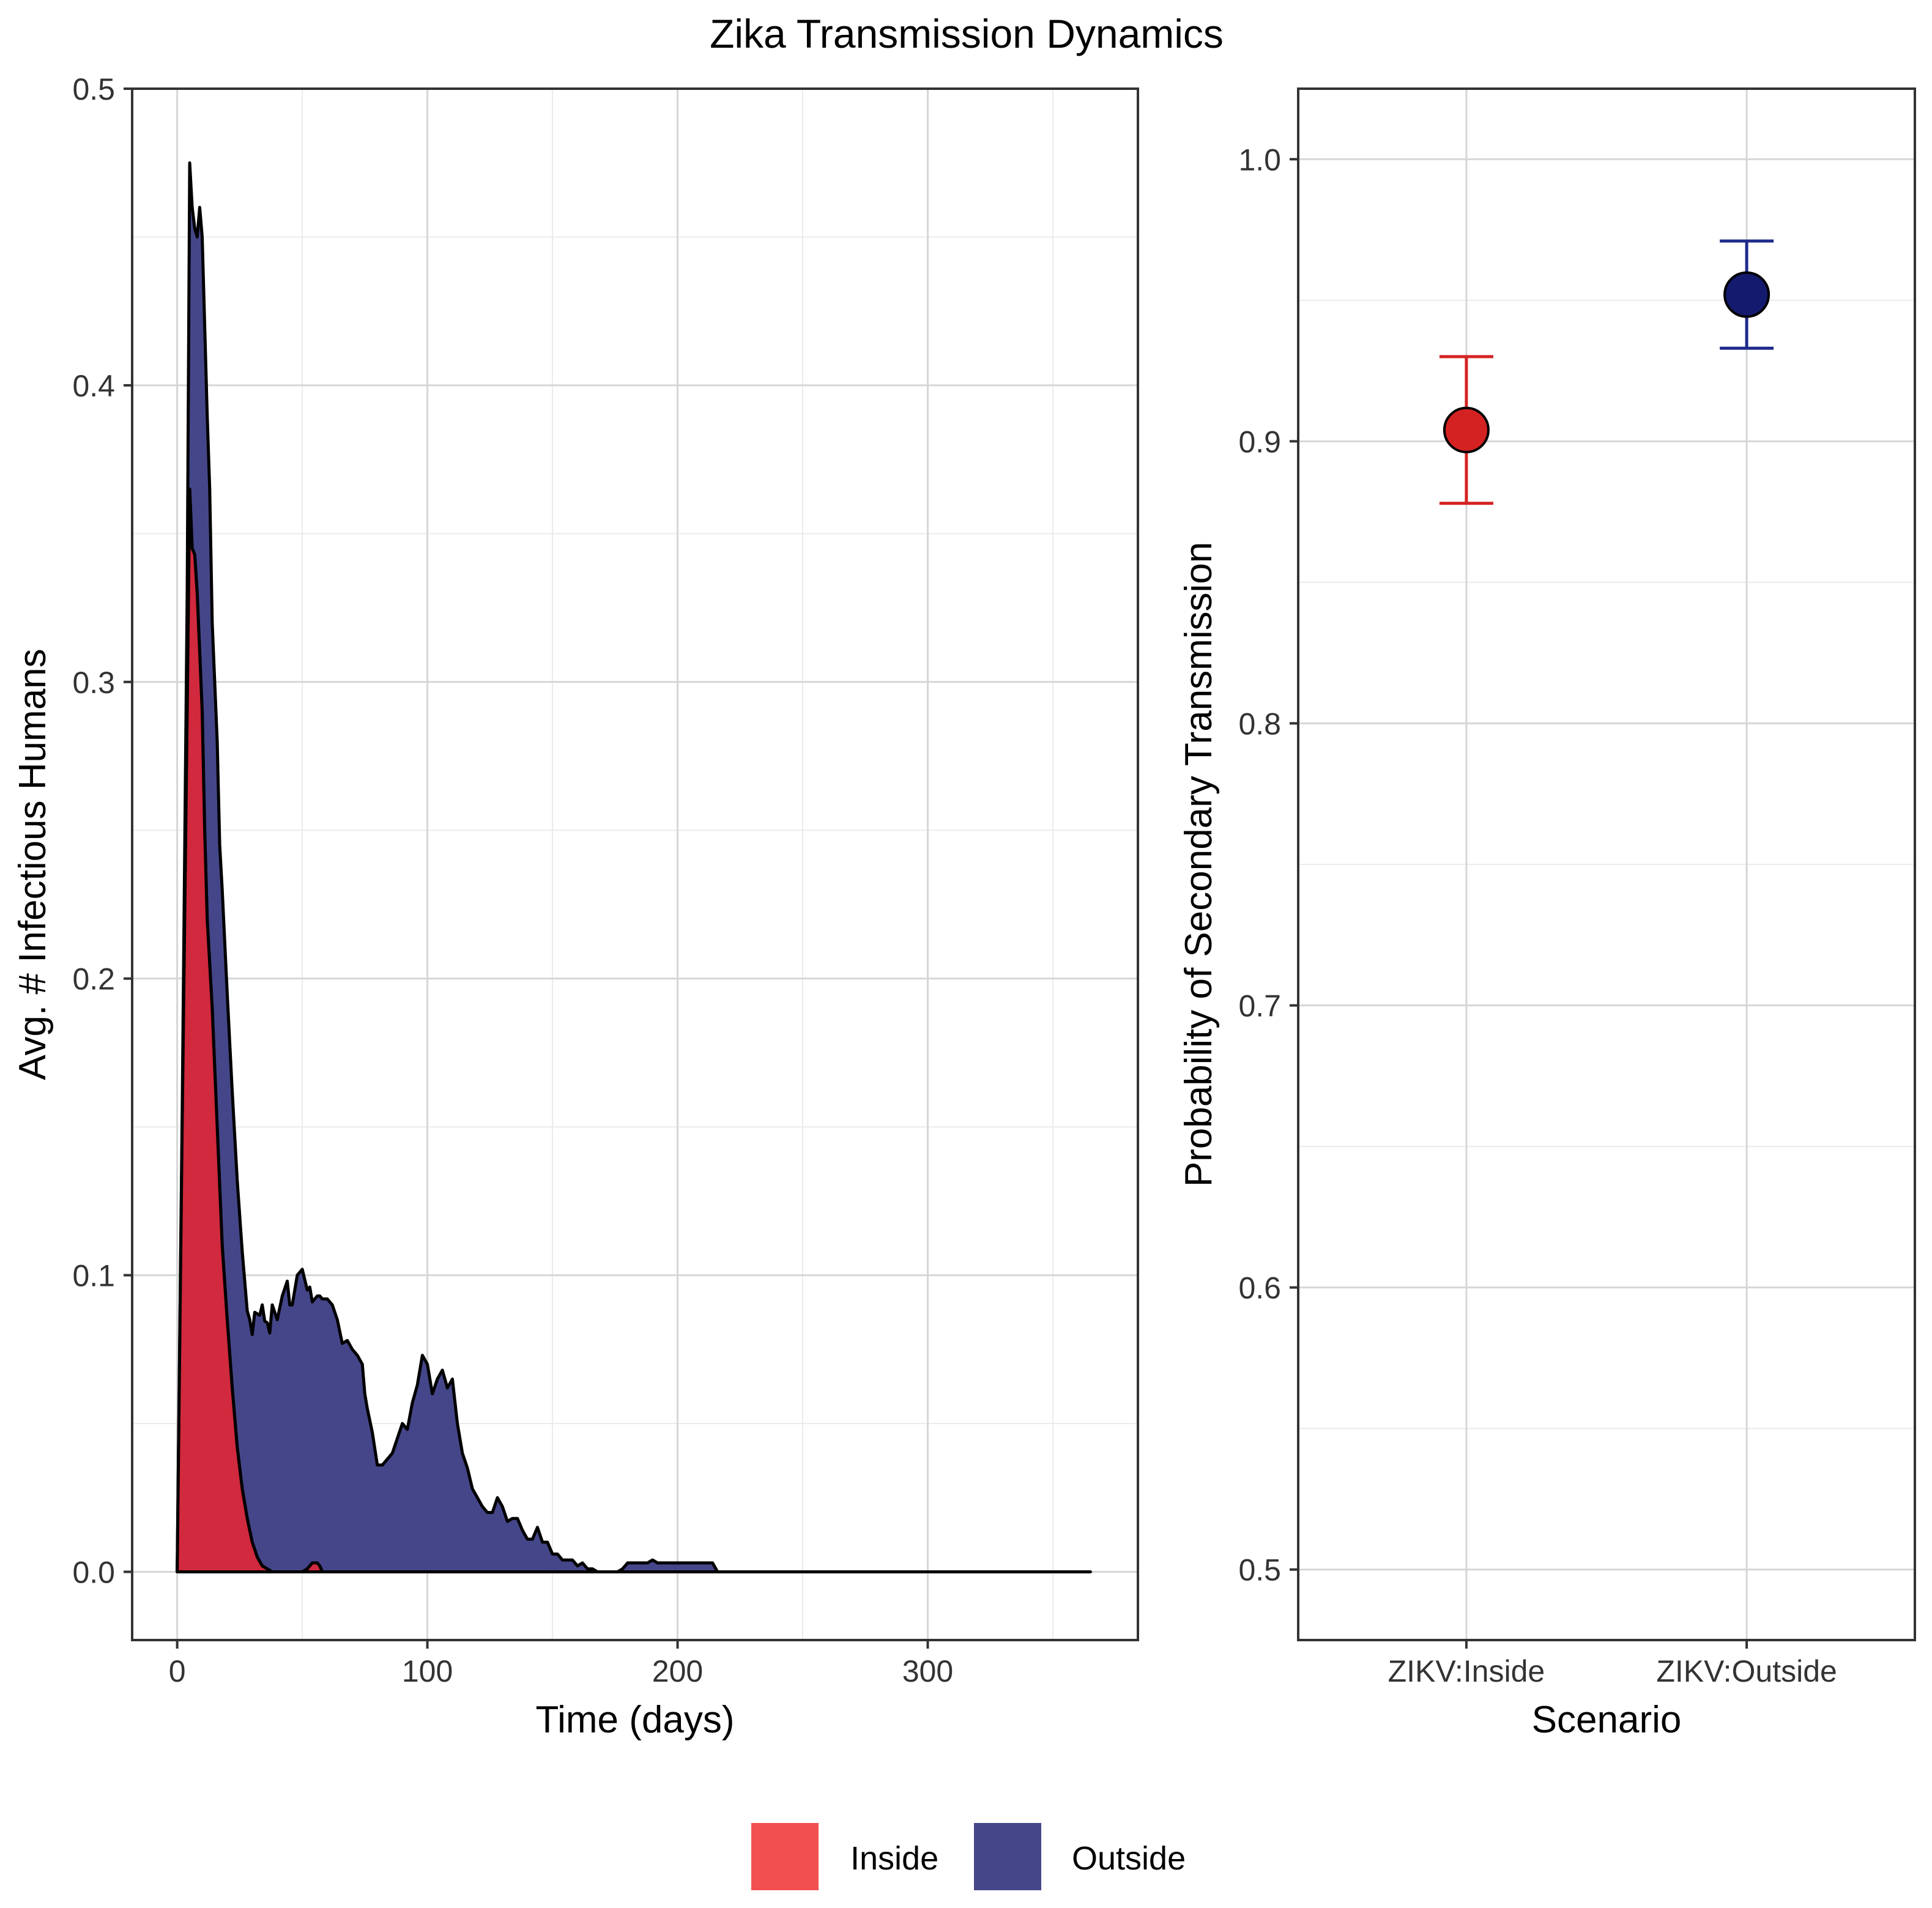 The image size is (1932, 1908). What do you see at coordinates (1259, 1288) in the screenshot?
I see `prob-y-tick-label: 0.6` at bounding box center [1259, 1288].